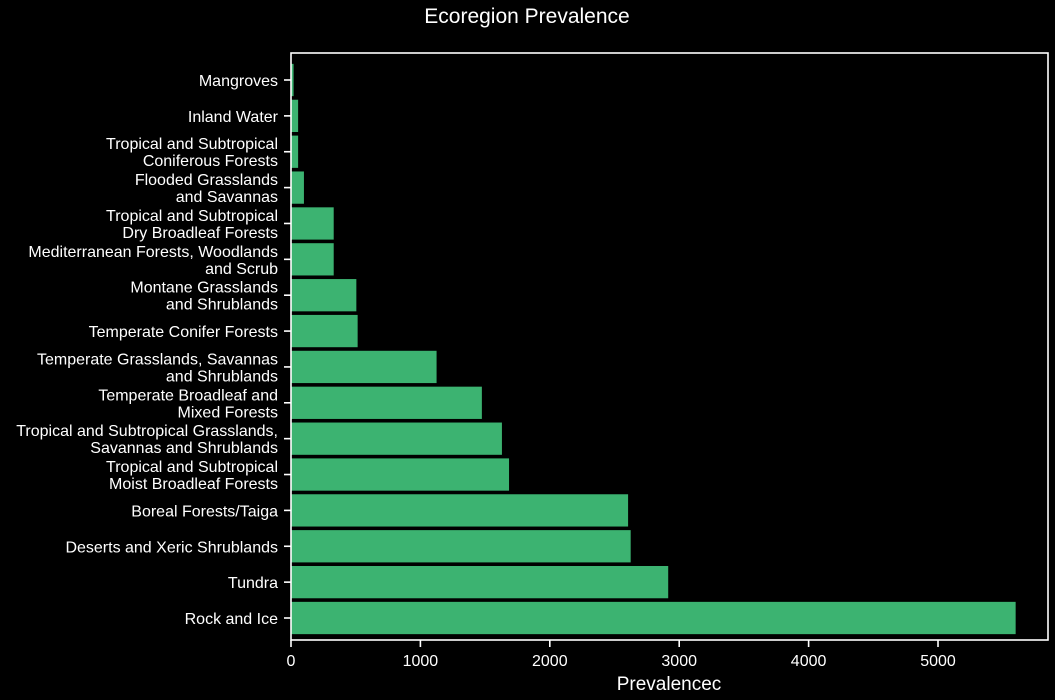 Image resolution: width=1055 pixels, height=700 pixels. What do you see at coordinates (621, 655) in the screenshot?
I see `x-axis-ticks: 0 1000 2000 3000 4000 5000` at bounding box center [621, 655].